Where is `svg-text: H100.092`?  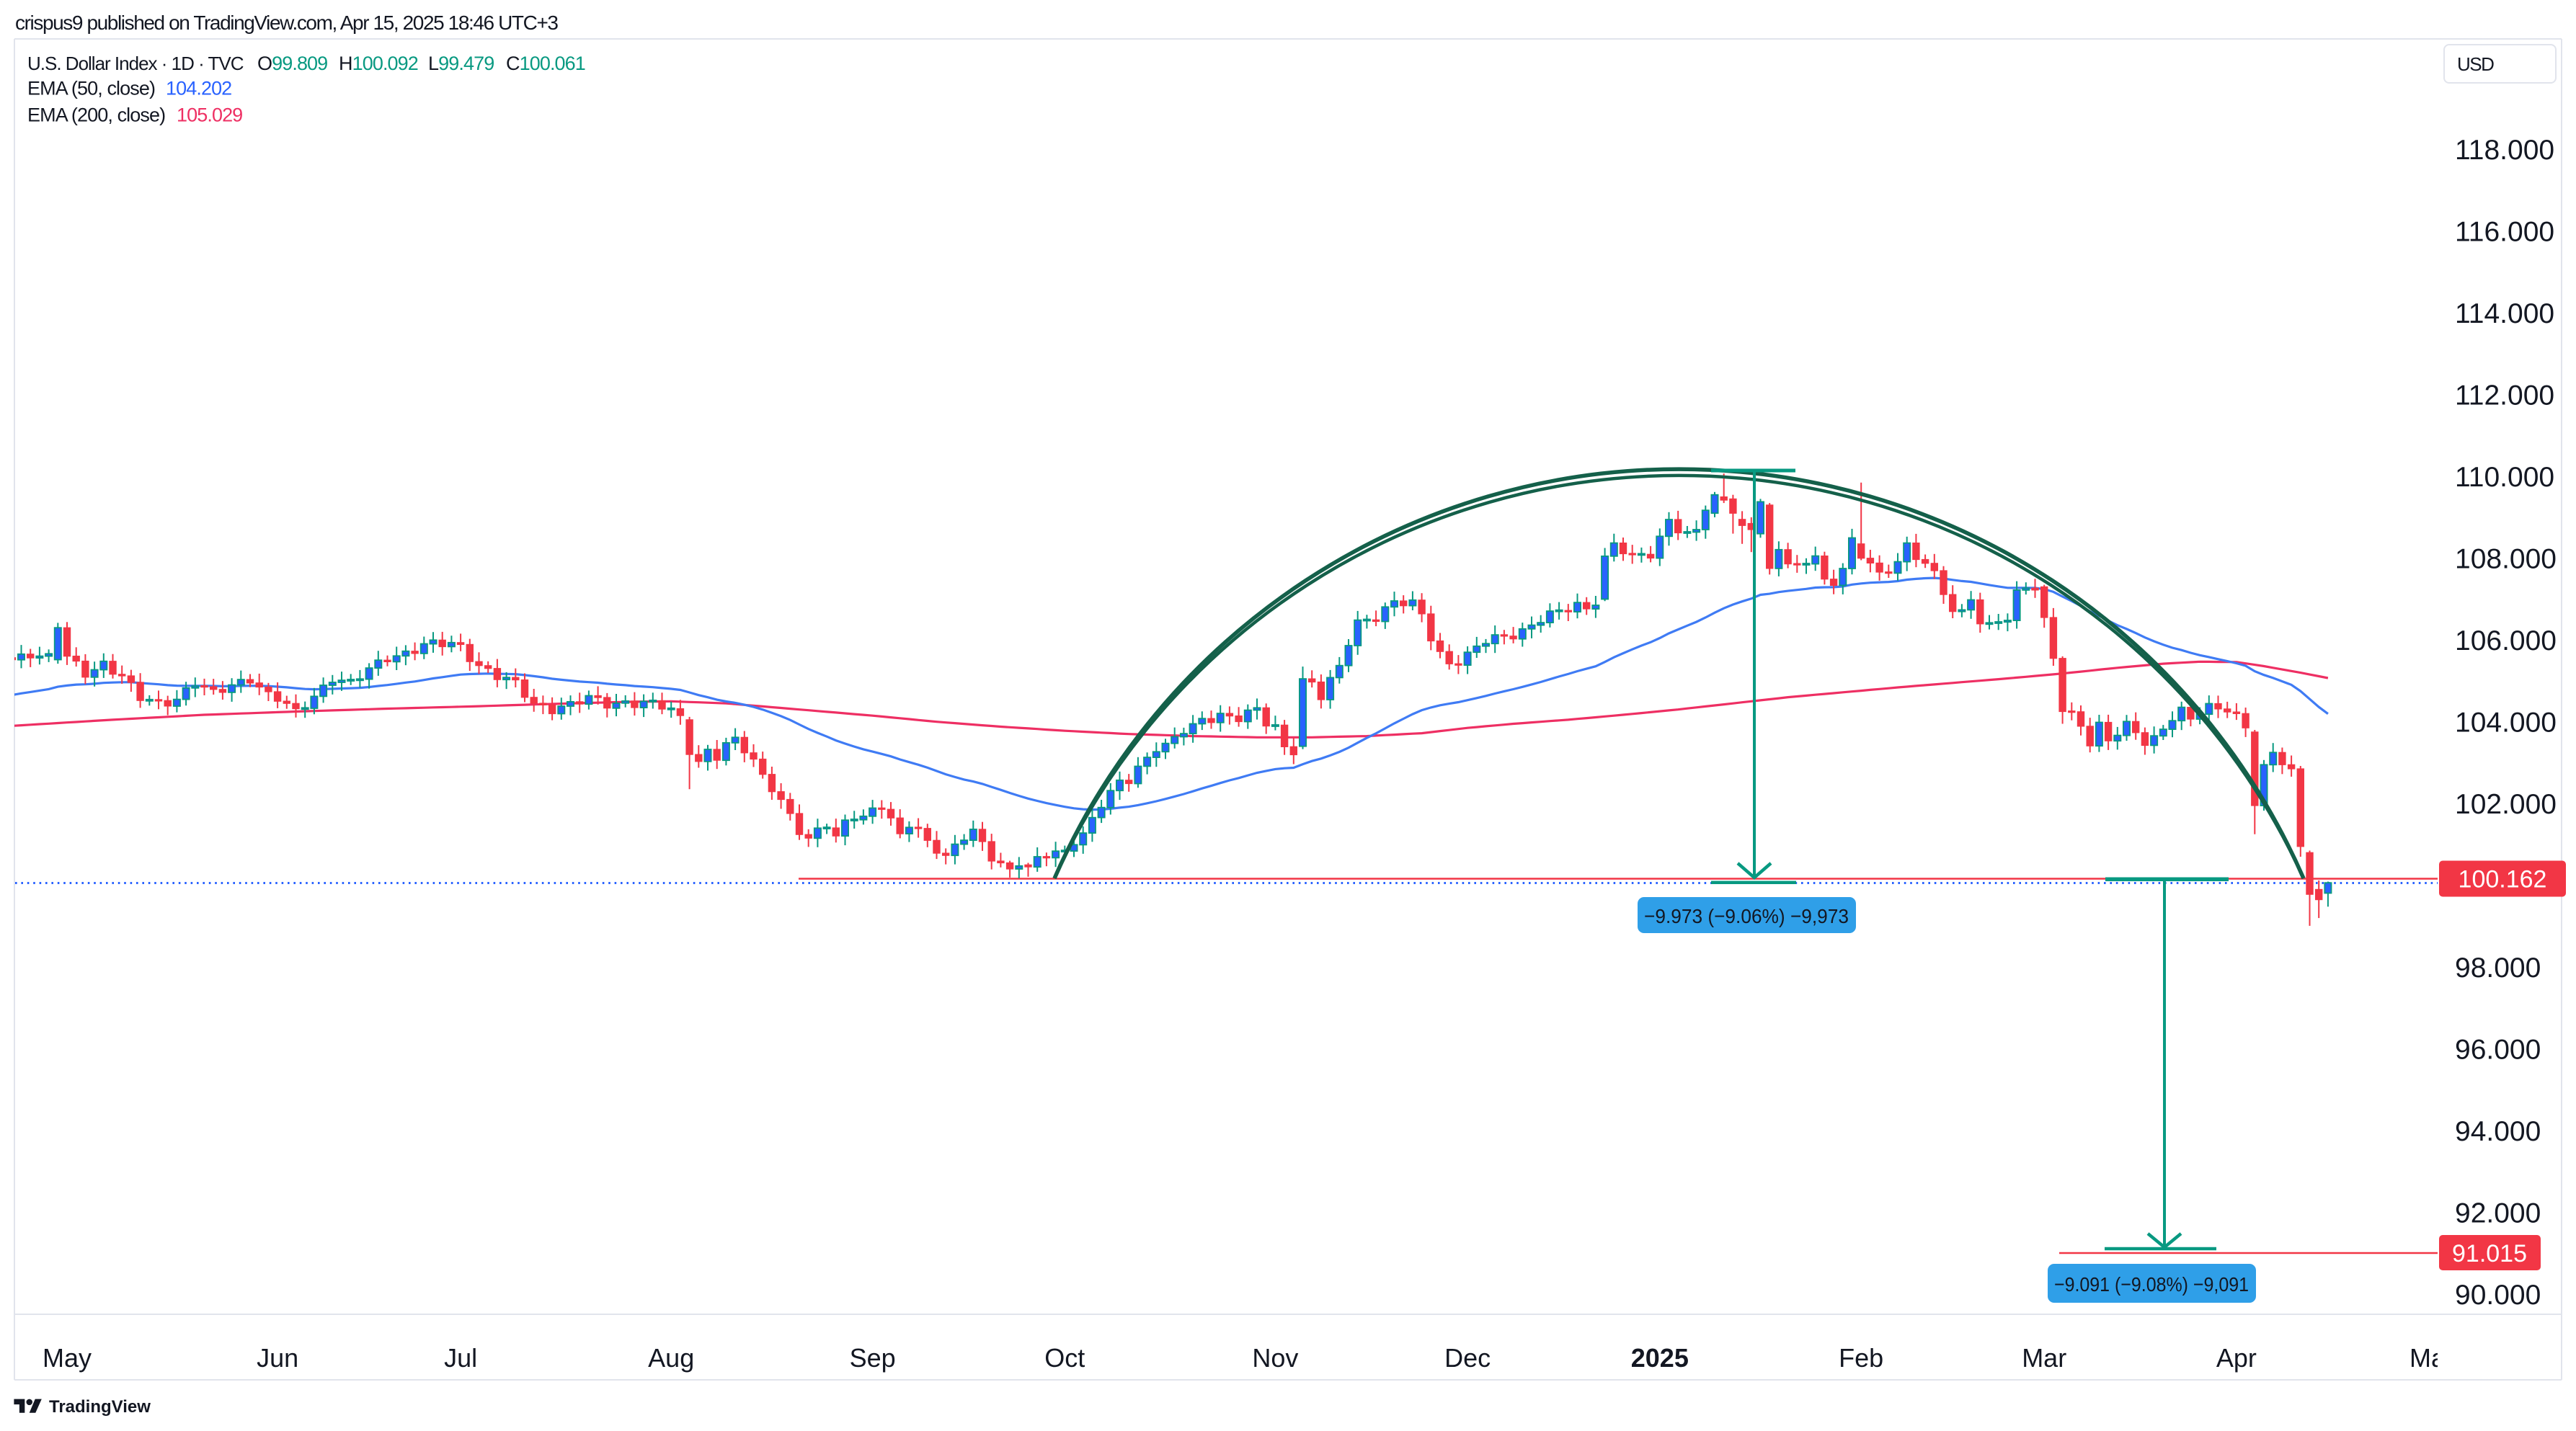
svg-text: H100.092 is located at coordinates (378, 64).